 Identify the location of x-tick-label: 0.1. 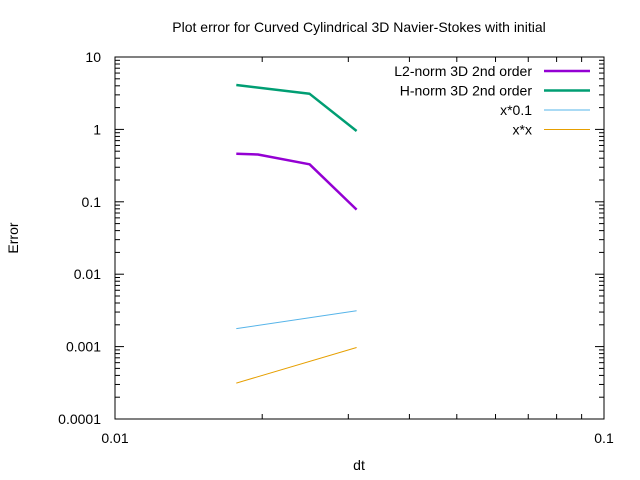
(604, 438).